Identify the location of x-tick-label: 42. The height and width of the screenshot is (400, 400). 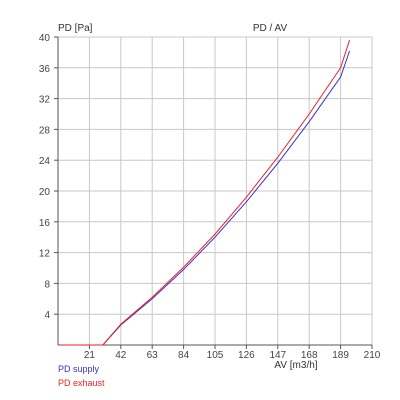
(121, 355).